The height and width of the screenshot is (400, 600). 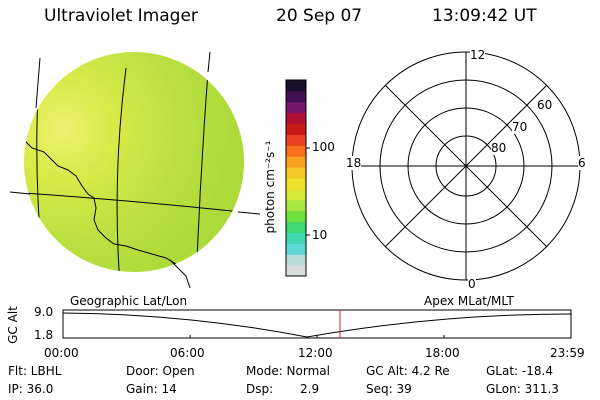 I want to click on altitude-timeline, so click(x=317, y=324).